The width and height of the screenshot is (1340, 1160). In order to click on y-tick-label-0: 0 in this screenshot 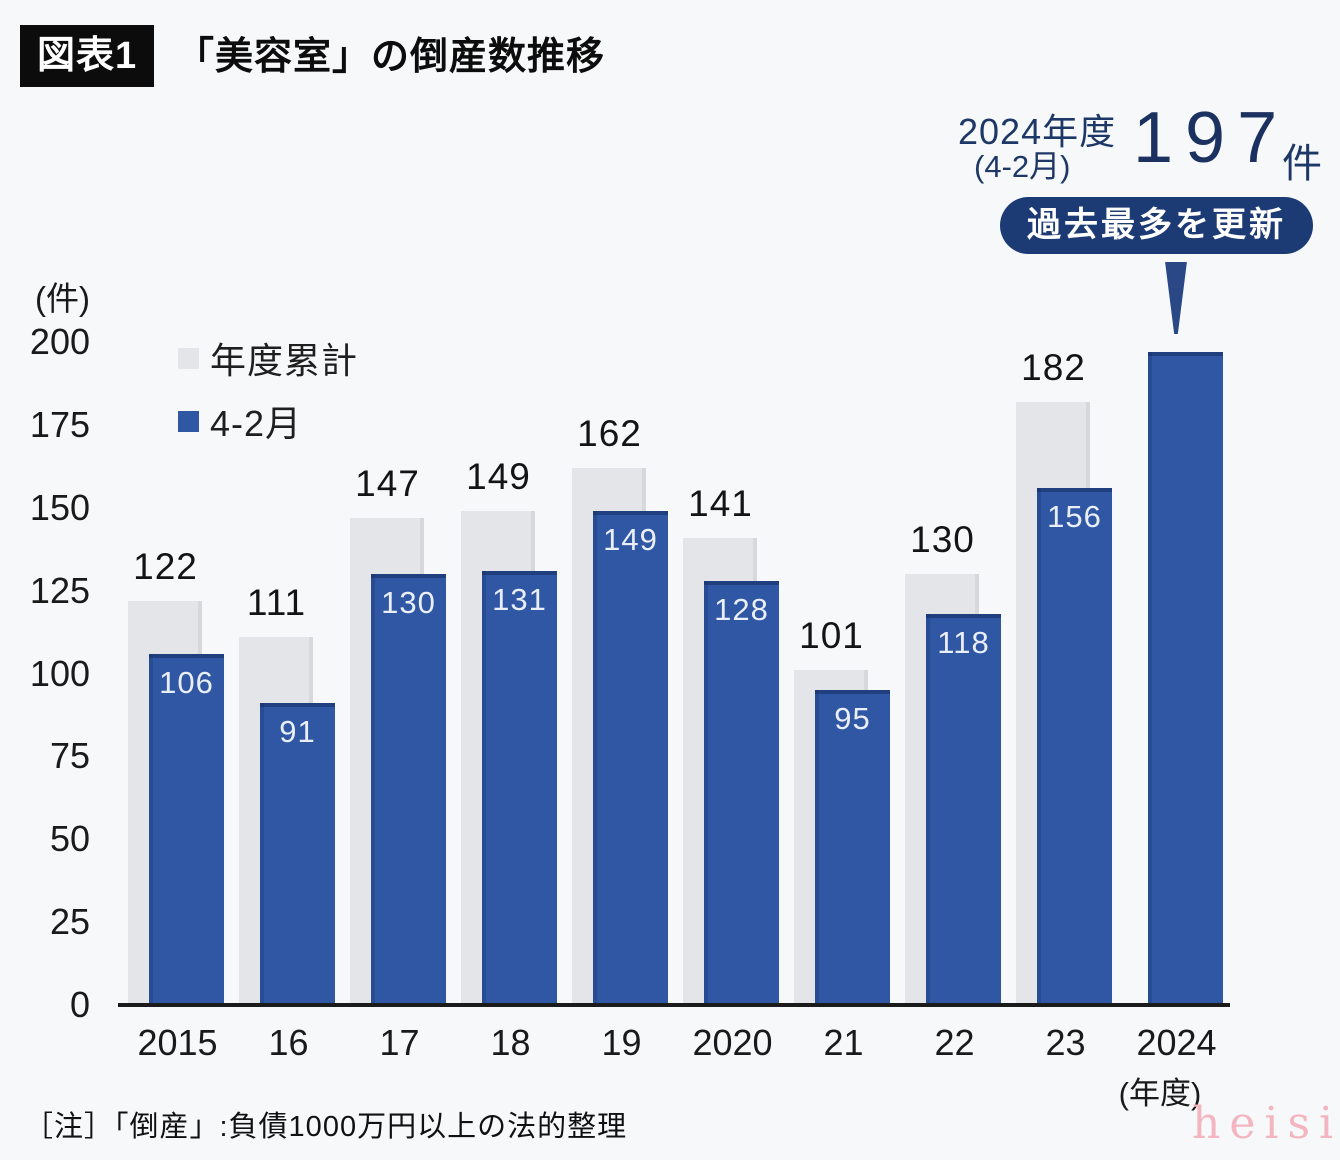, I will do `click(79, 1004)`.